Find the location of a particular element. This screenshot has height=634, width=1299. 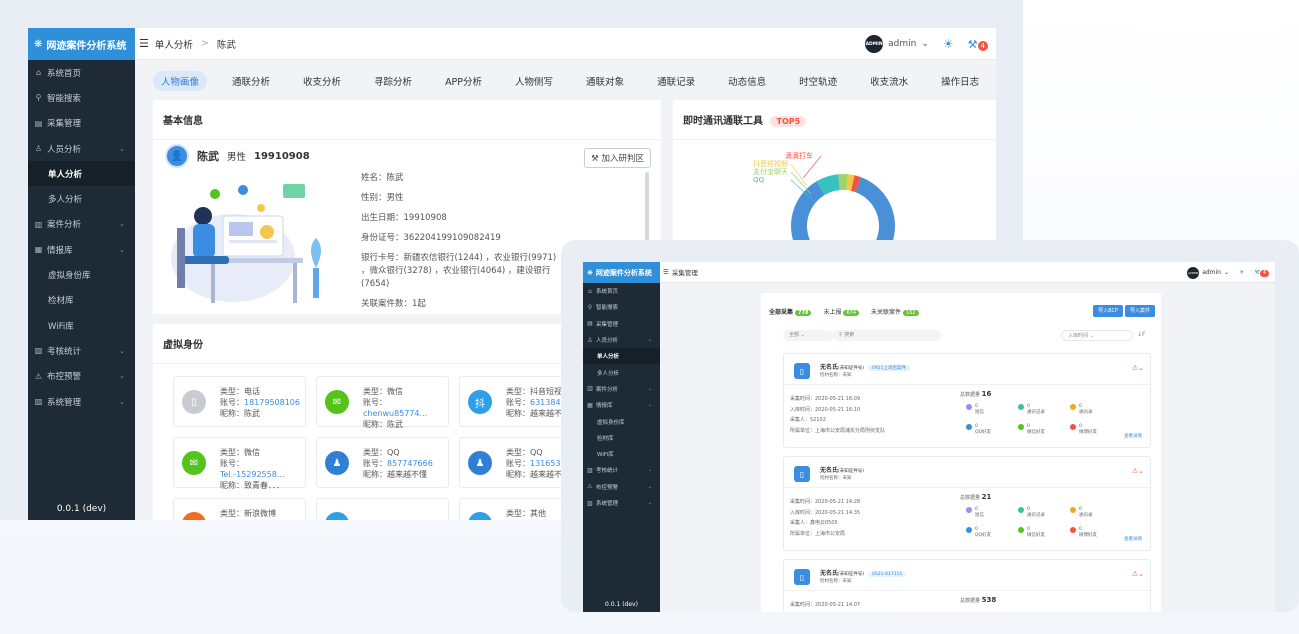

identity-card: ◉ 类型：新浪微博 is located at coordinates (239, 509).